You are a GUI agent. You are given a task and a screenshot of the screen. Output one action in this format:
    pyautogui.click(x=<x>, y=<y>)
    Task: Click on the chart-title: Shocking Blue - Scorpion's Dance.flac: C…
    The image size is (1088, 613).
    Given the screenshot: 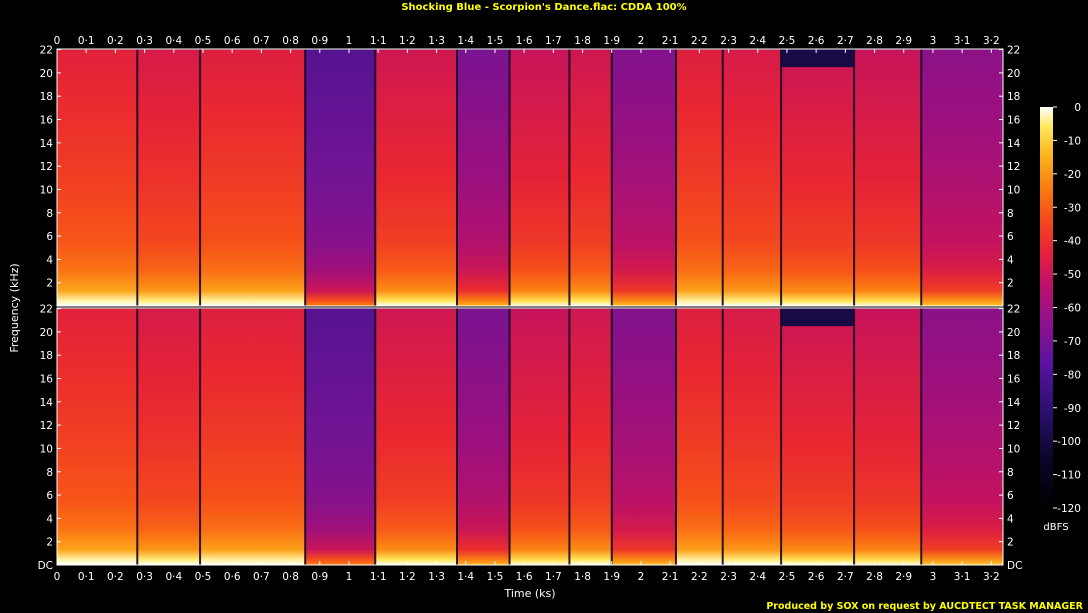 What is the action you would take?
    pyautogui.click(x=543, y=7)
    